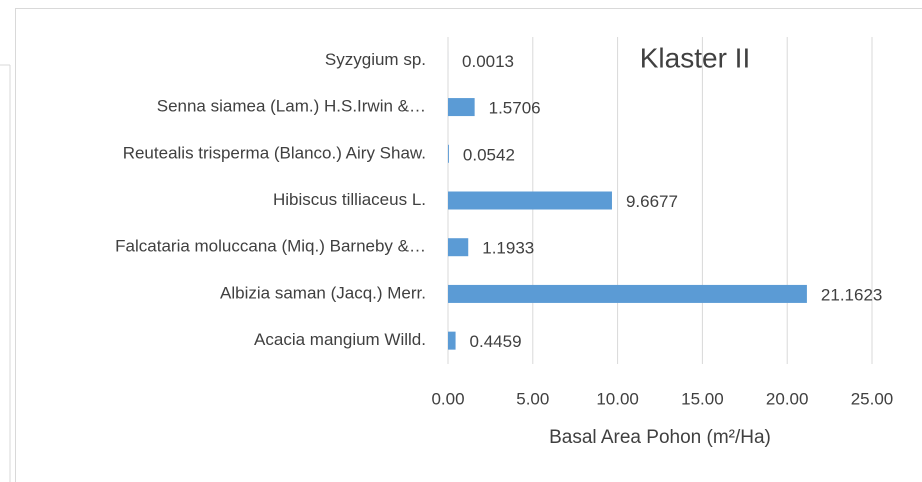 This screenshot has height=482, width=922. Describe the element at coordinates (323, 292) in the screenshot. I see `y-tick-label: Albizia saman (Jacq.) Merr.` at that location.